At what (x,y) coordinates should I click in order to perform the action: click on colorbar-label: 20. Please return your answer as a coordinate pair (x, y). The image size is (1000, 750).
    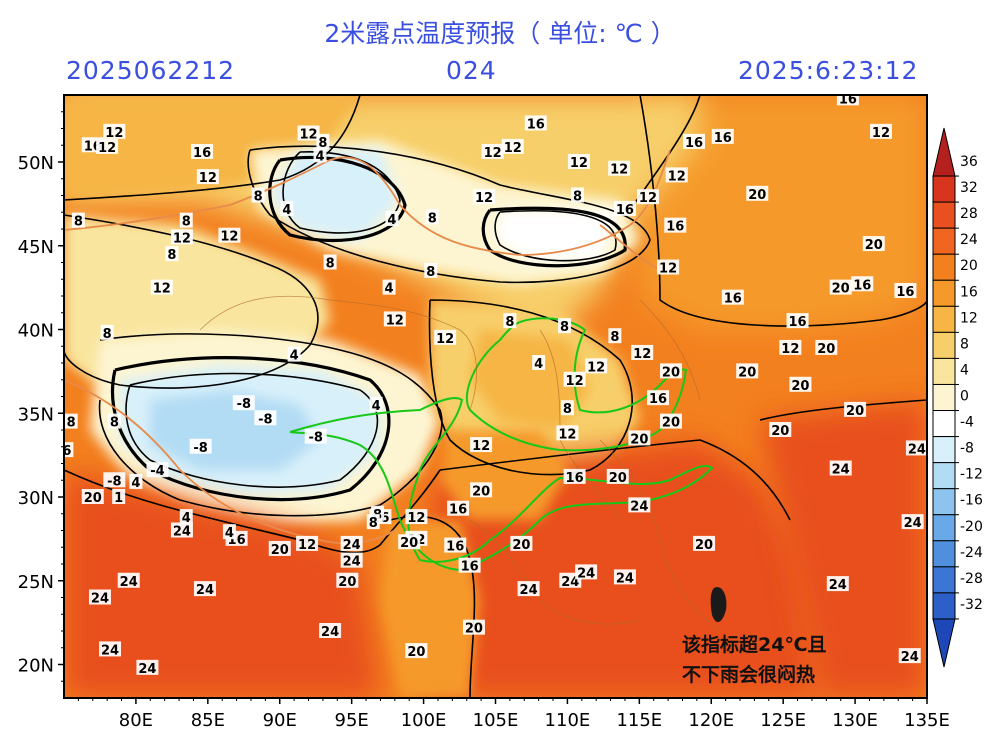
    Looking at the image, I should click on (969, 266).